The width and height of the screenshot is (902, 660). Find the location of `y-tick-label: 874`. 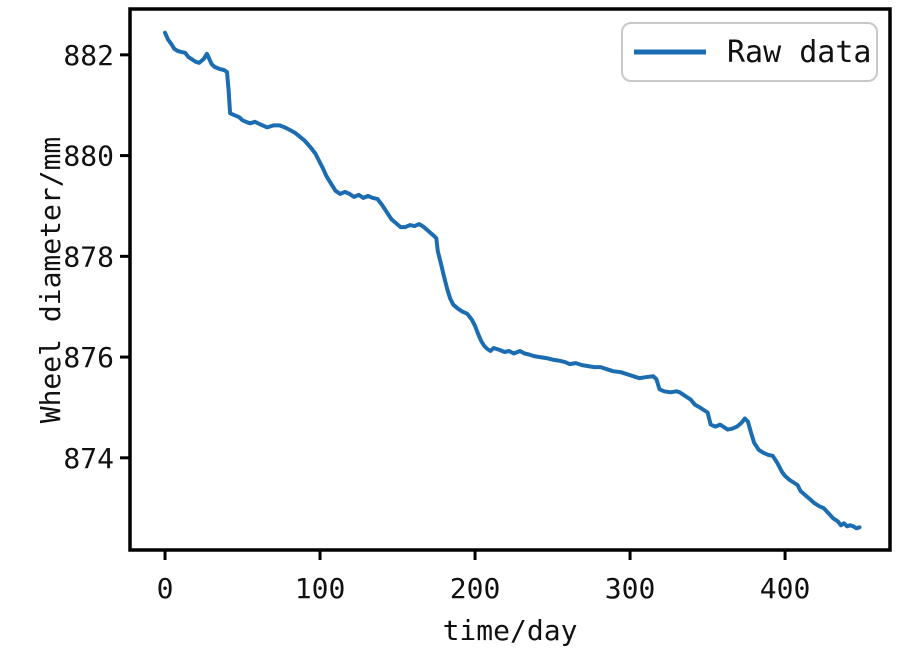

y-tick-label: 874 is located at coordinates (88, 458).